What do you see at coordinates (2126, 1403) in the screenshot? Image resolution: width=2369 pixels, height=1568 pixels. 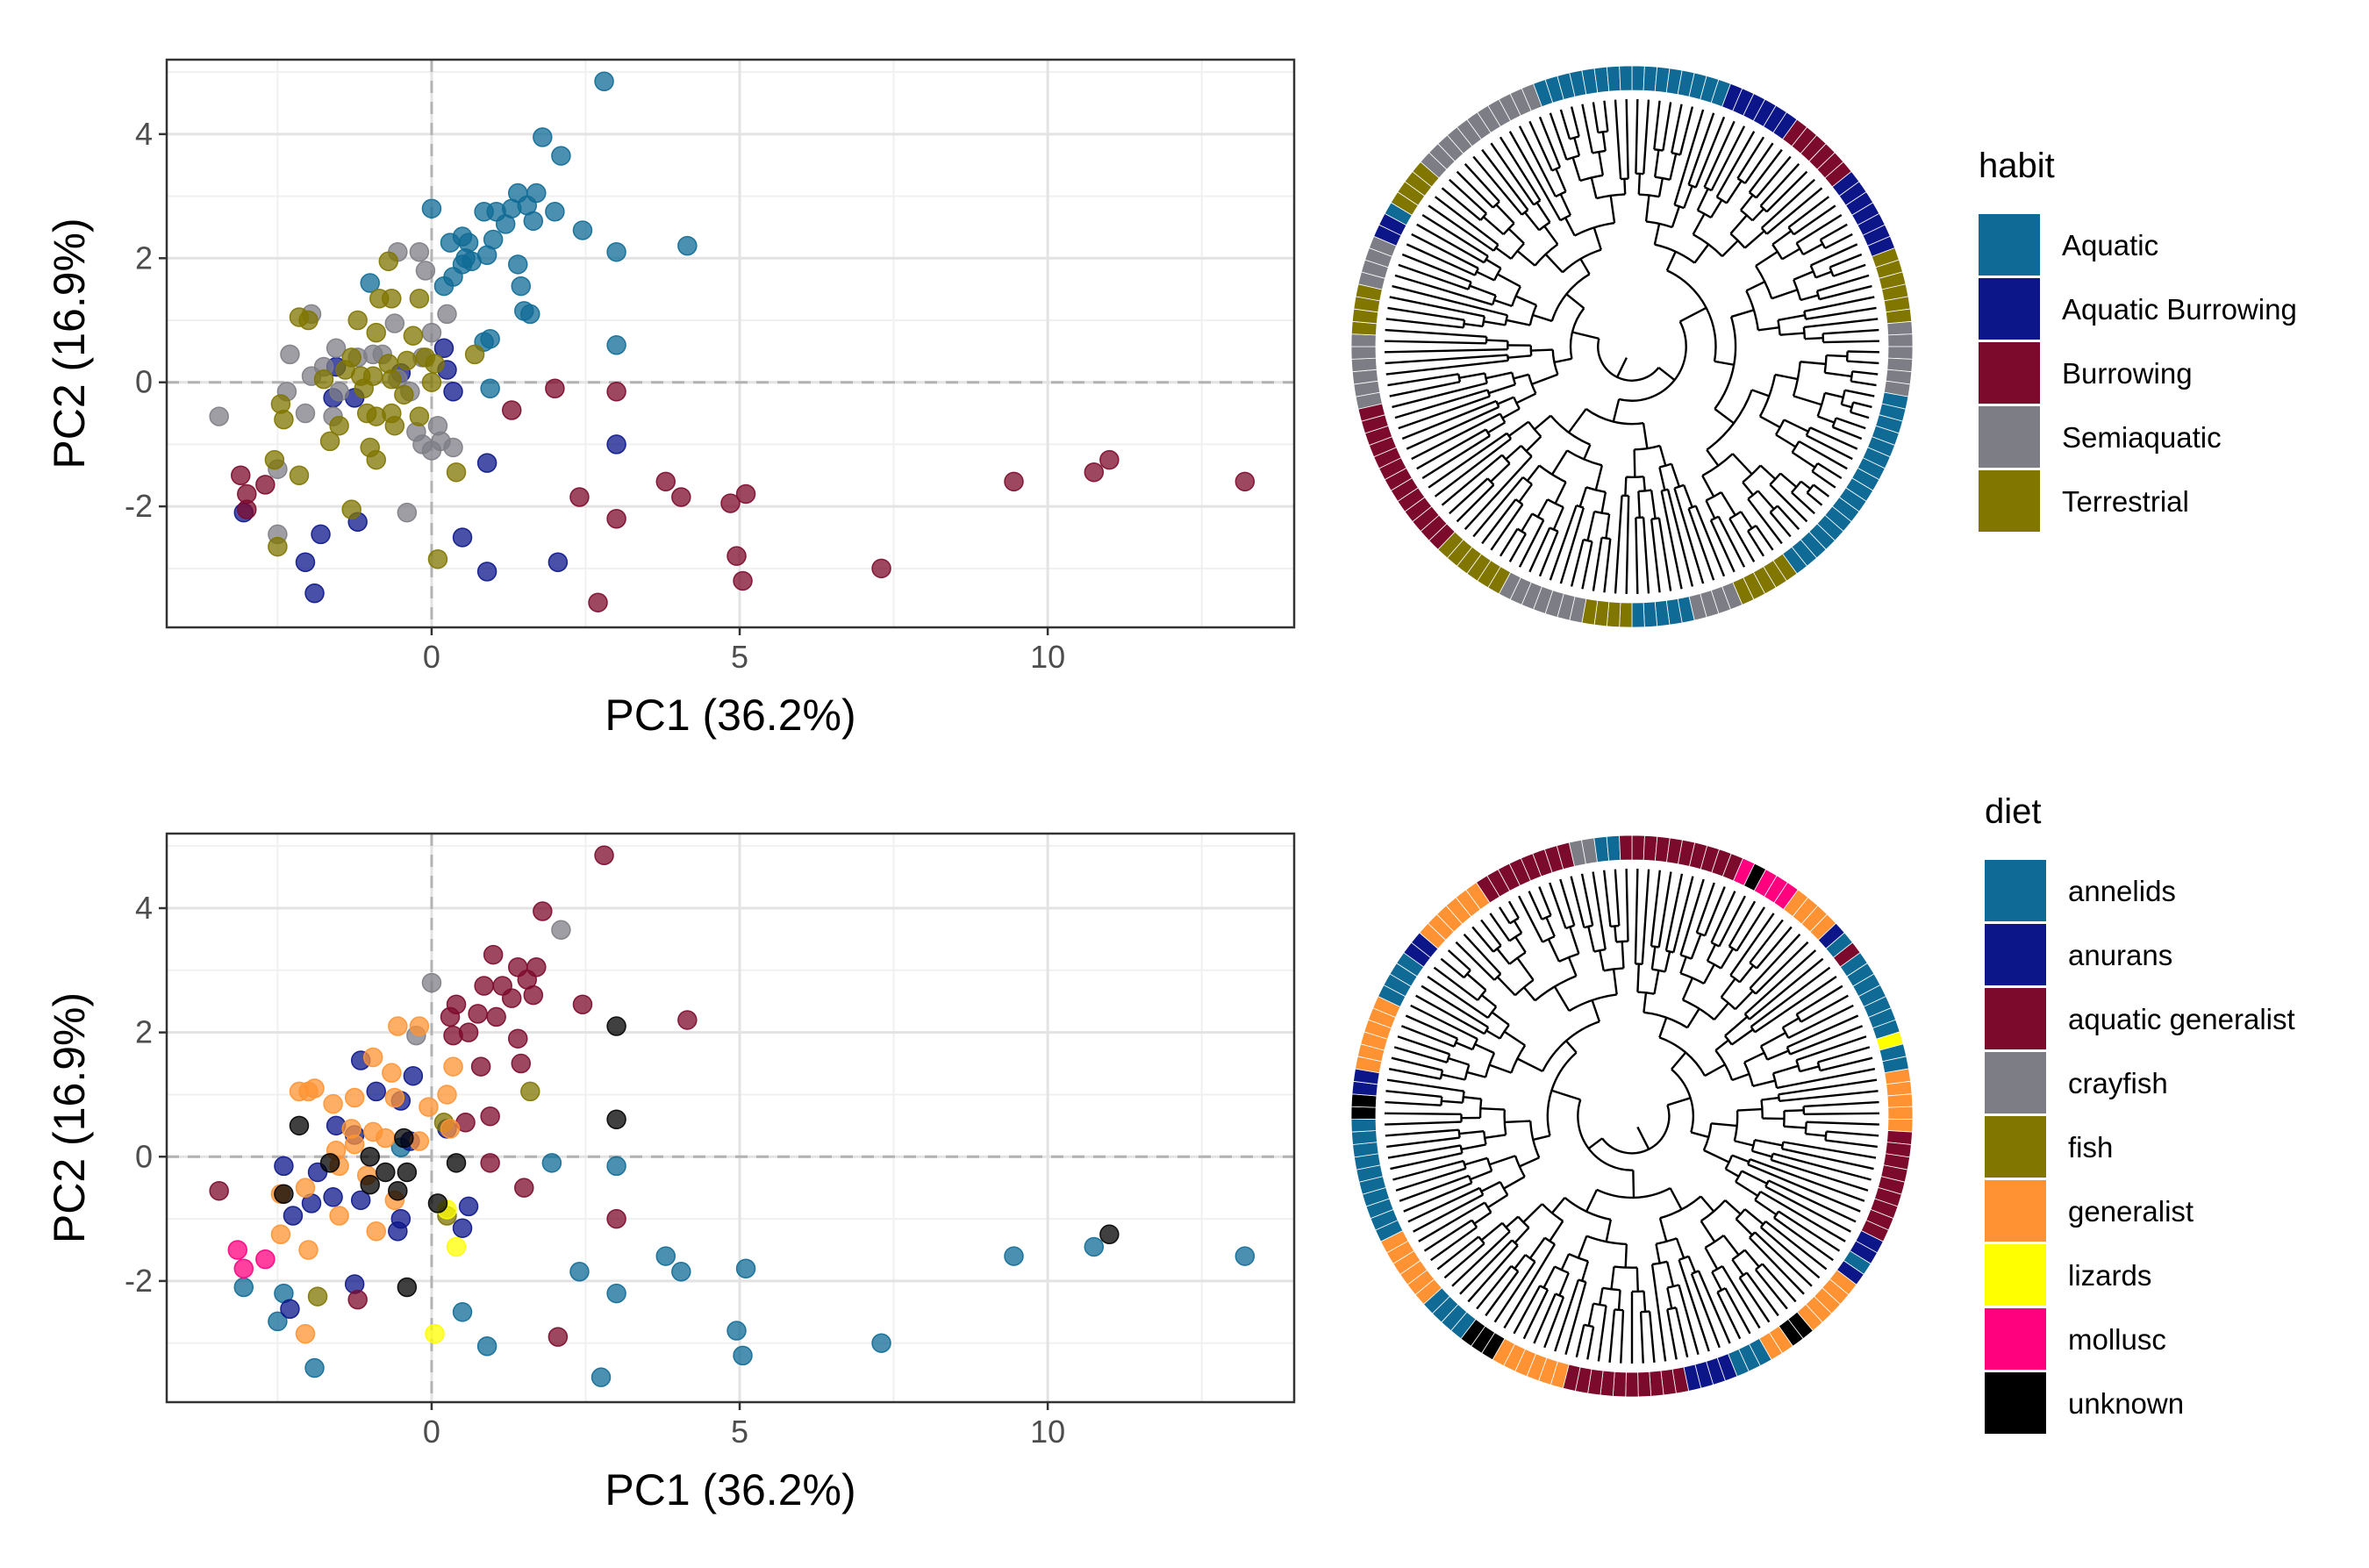 I see `legend-label: unknown` at bounding box center [2126, 1403].